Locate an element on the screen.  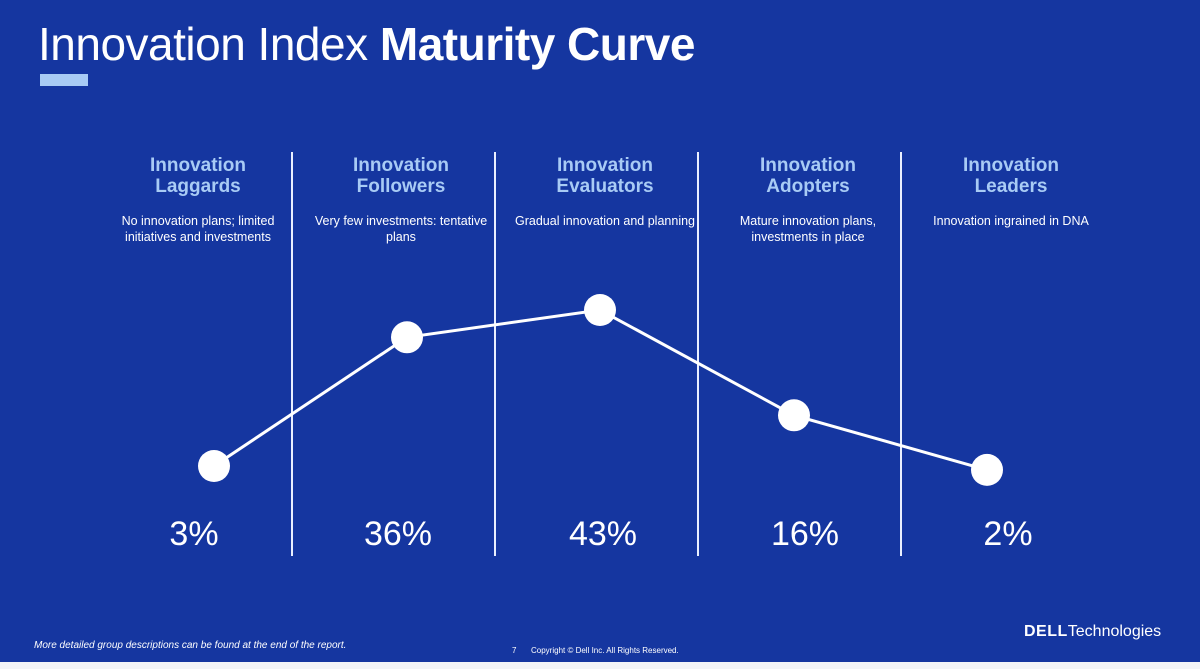
group-title-line2: Adopters is located at coordinates (808, 186).